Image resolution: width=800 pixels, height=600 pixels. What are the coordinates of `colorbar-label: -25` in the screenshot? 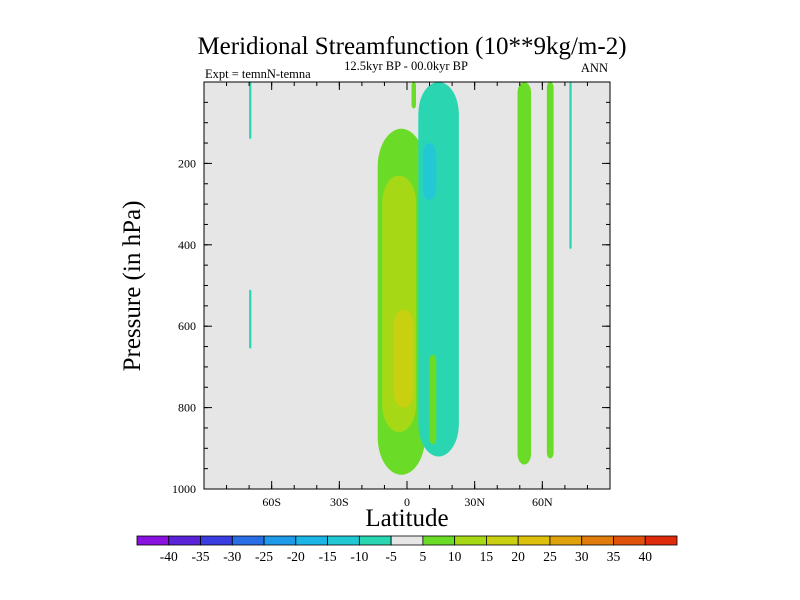 It's located at (264, 556).